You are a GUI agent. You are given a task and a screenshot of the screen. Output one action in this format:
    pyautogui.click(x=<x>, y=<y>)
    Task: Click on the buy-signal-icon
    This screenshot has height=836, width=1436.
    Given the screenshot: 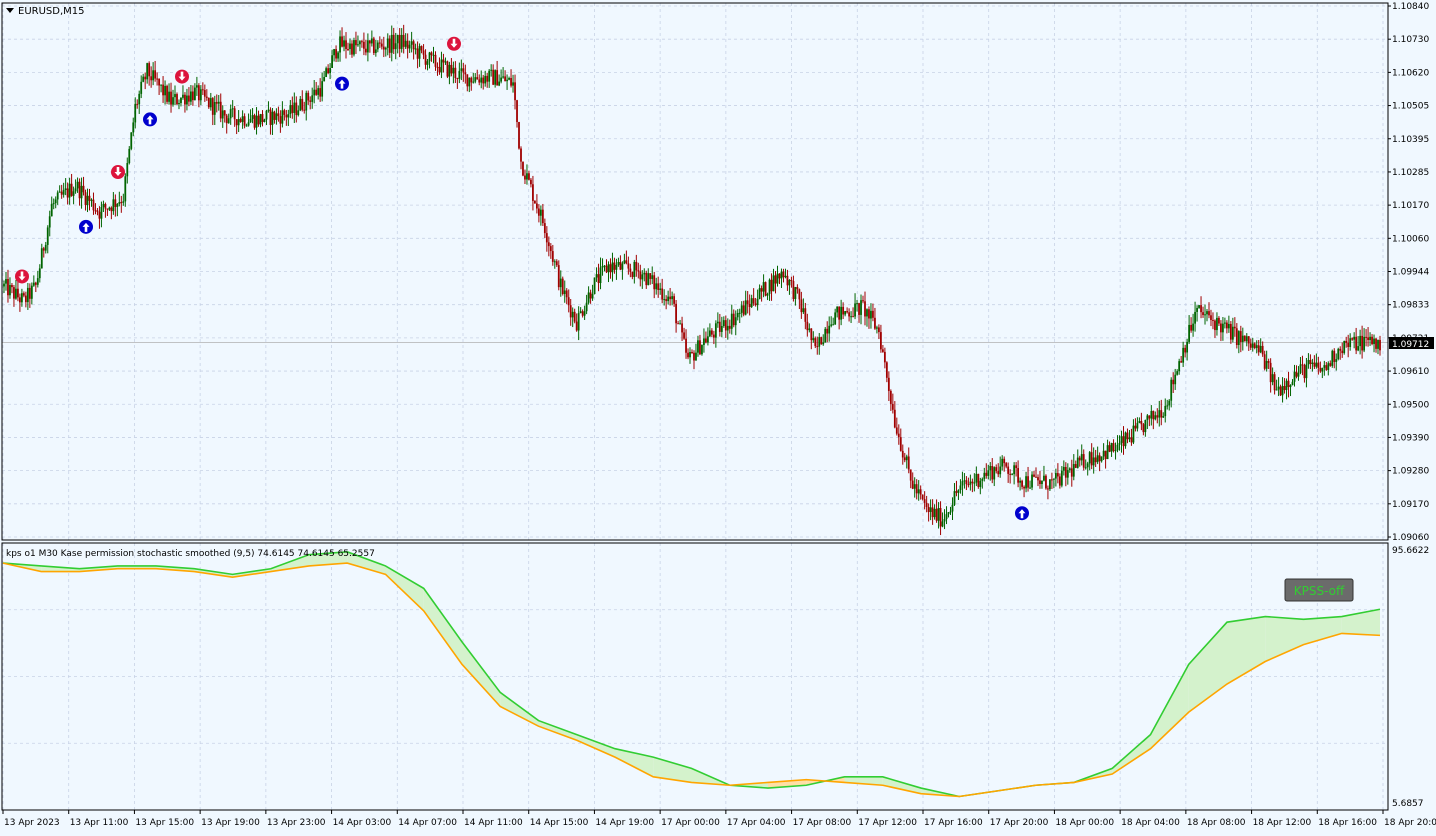 What is the action you would take?
    pyautogui.click(x=1022, y=513)
    